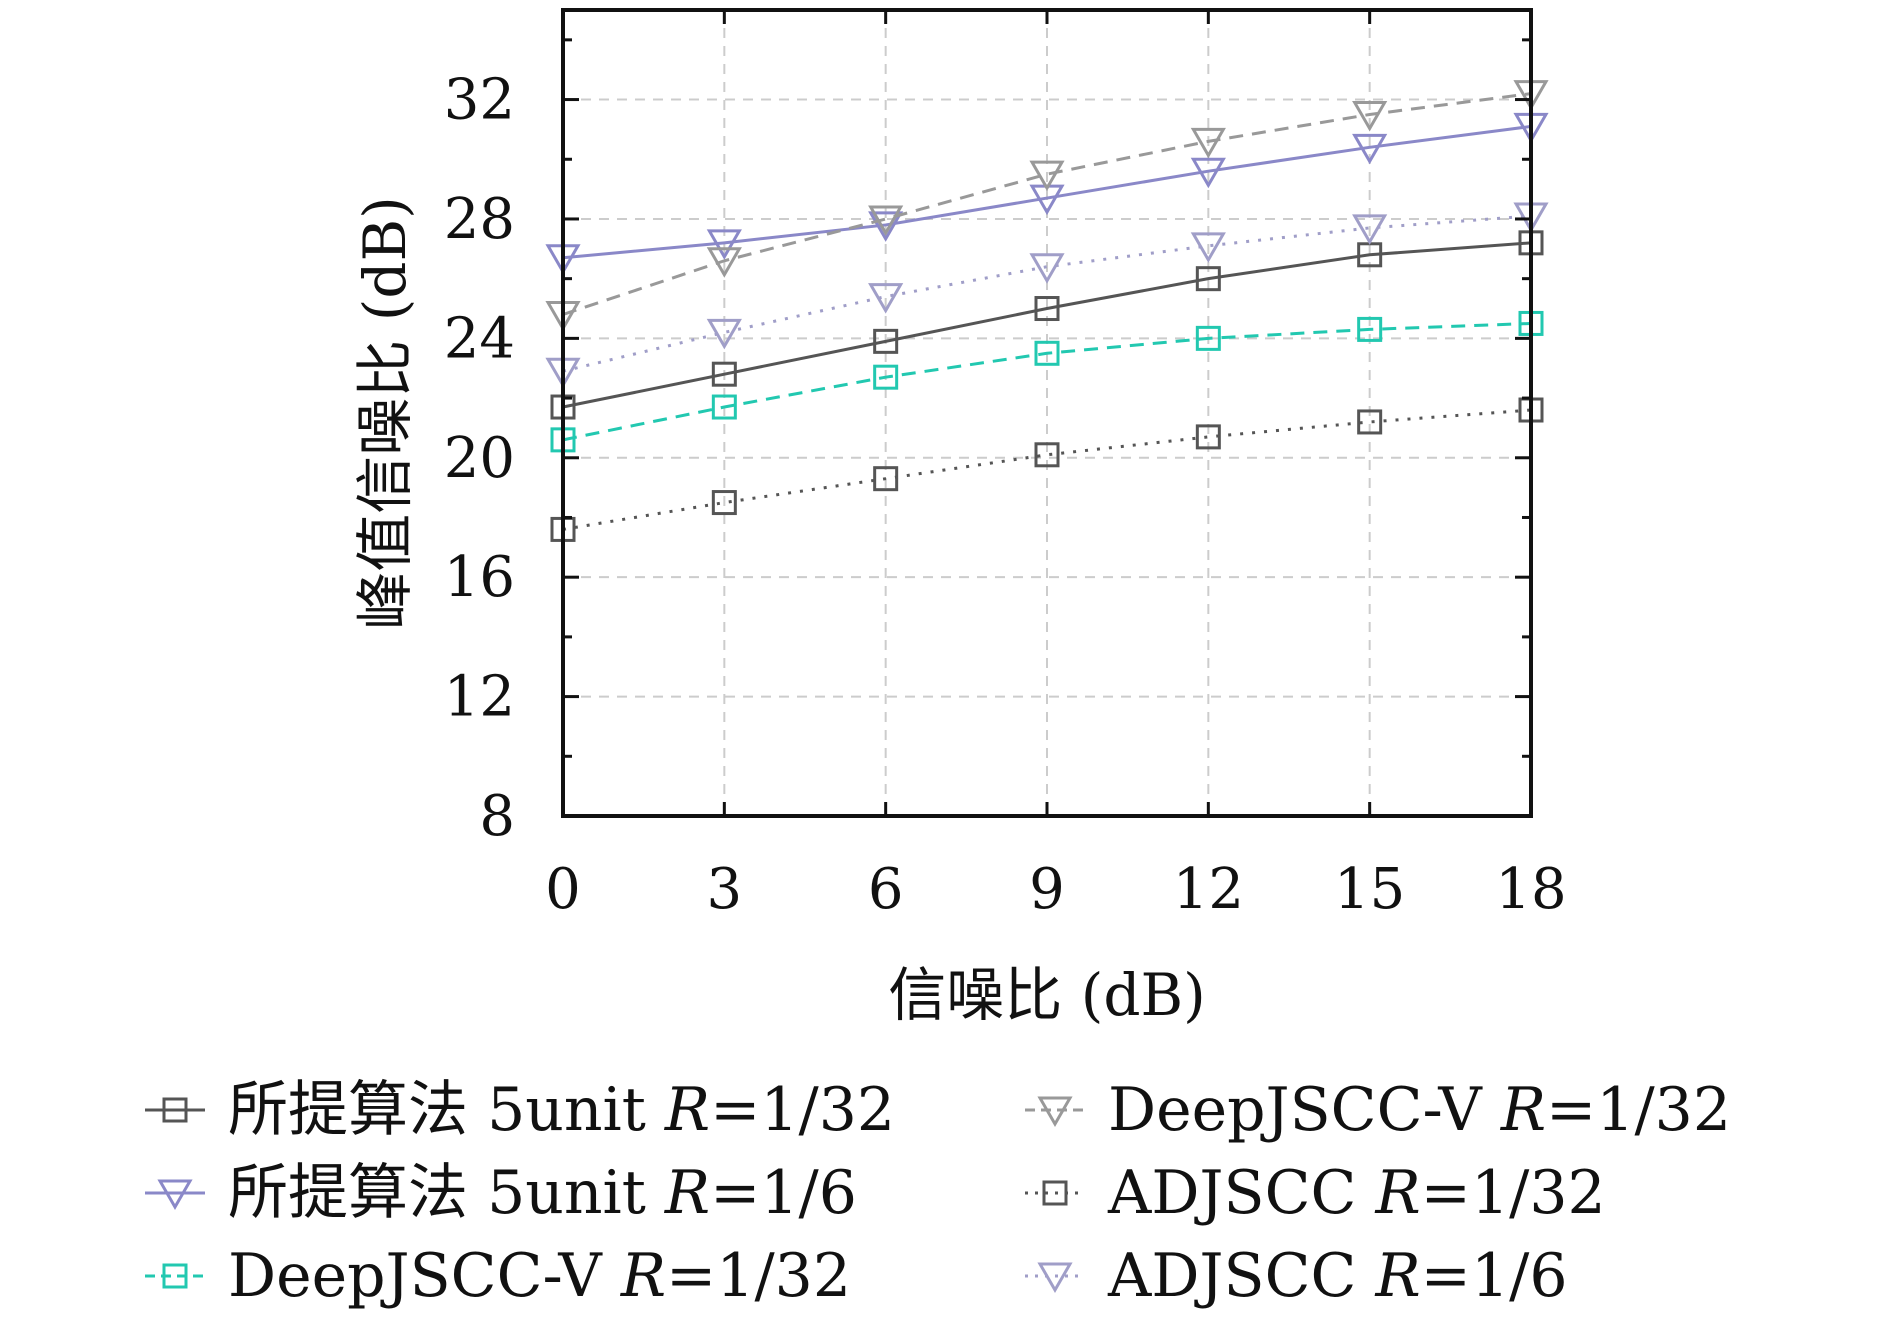 The width and height of the screenshot is (1890, 1323). I want to click on y-tick-label: 8, so click(497, 816).